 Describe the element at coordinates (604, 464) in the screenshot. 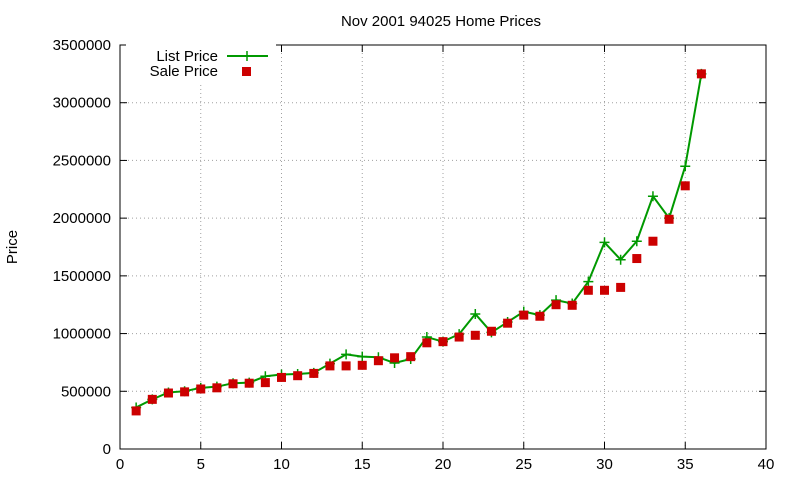

I see `x-tick-label: 30` at that location.